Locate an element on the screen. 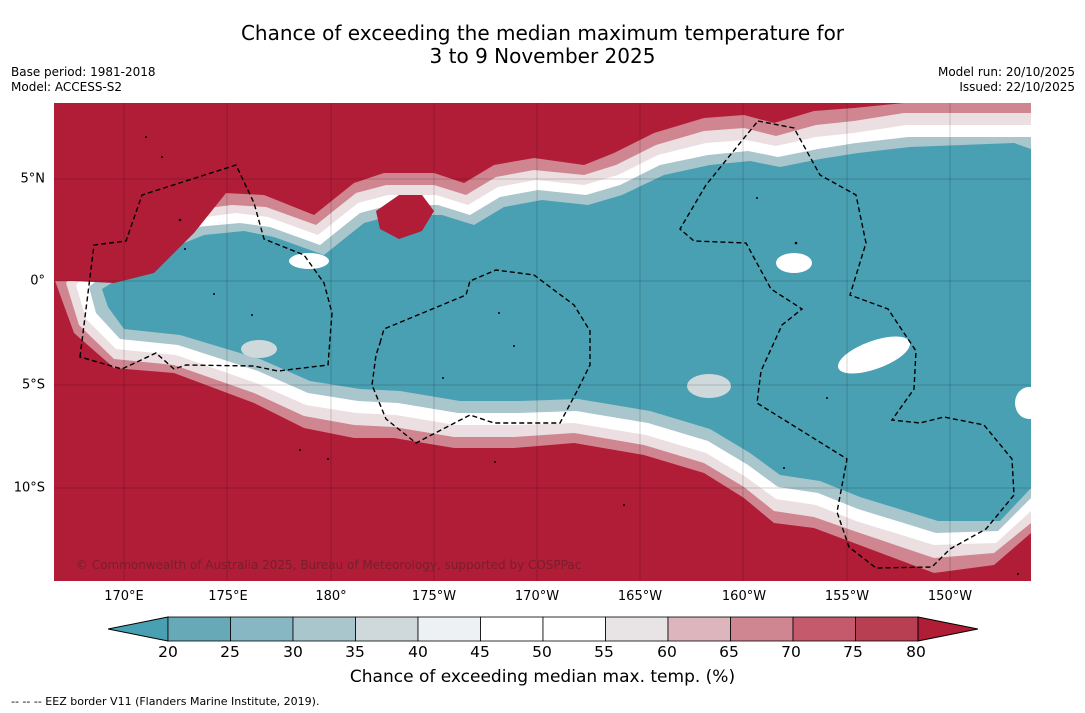 This screenshot has width=1085, height=713. colorbar-tick-label: 55 is located at coordinates (604, 652).